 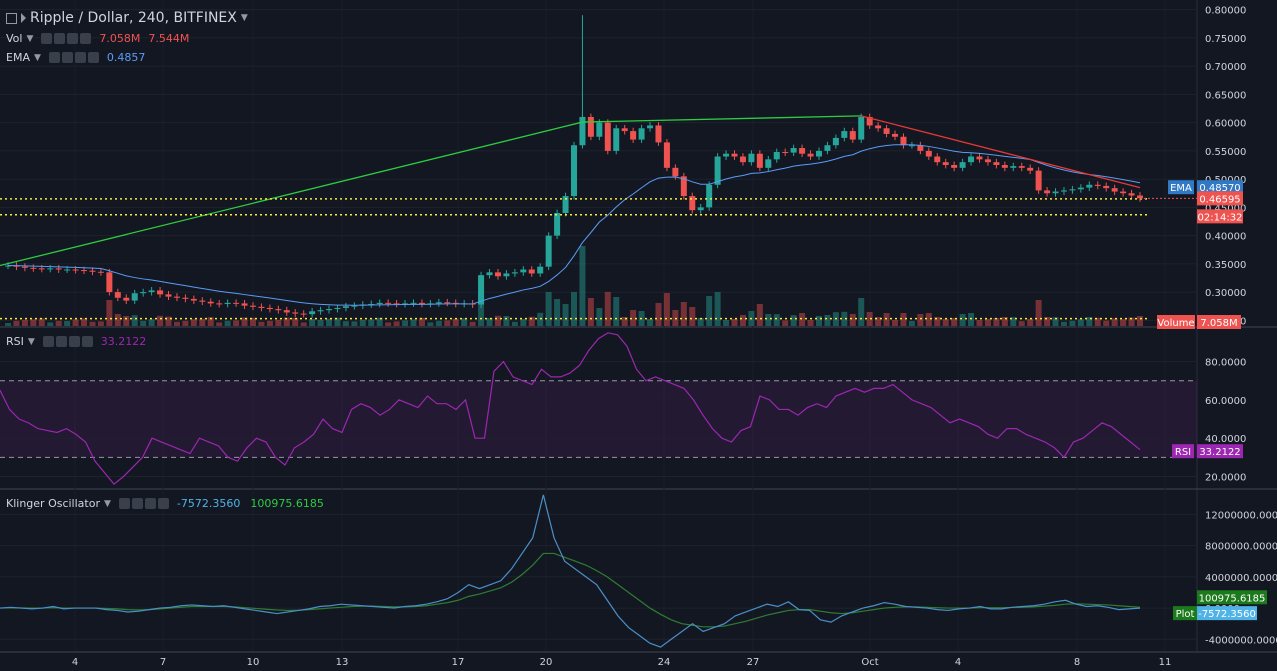 What do you see at coordinates (23, 18) in the screenshot?
I see `flag-icon` at bounding box center [23, 18].